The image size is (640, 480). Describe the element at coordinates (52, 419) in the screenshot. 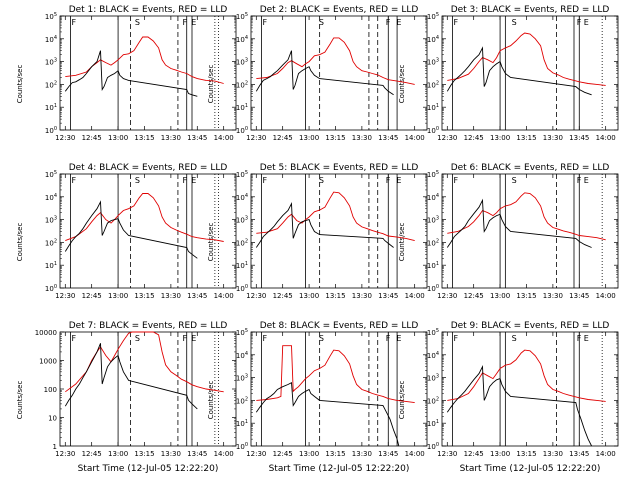

I see `y-tick-label: 10` at that location.